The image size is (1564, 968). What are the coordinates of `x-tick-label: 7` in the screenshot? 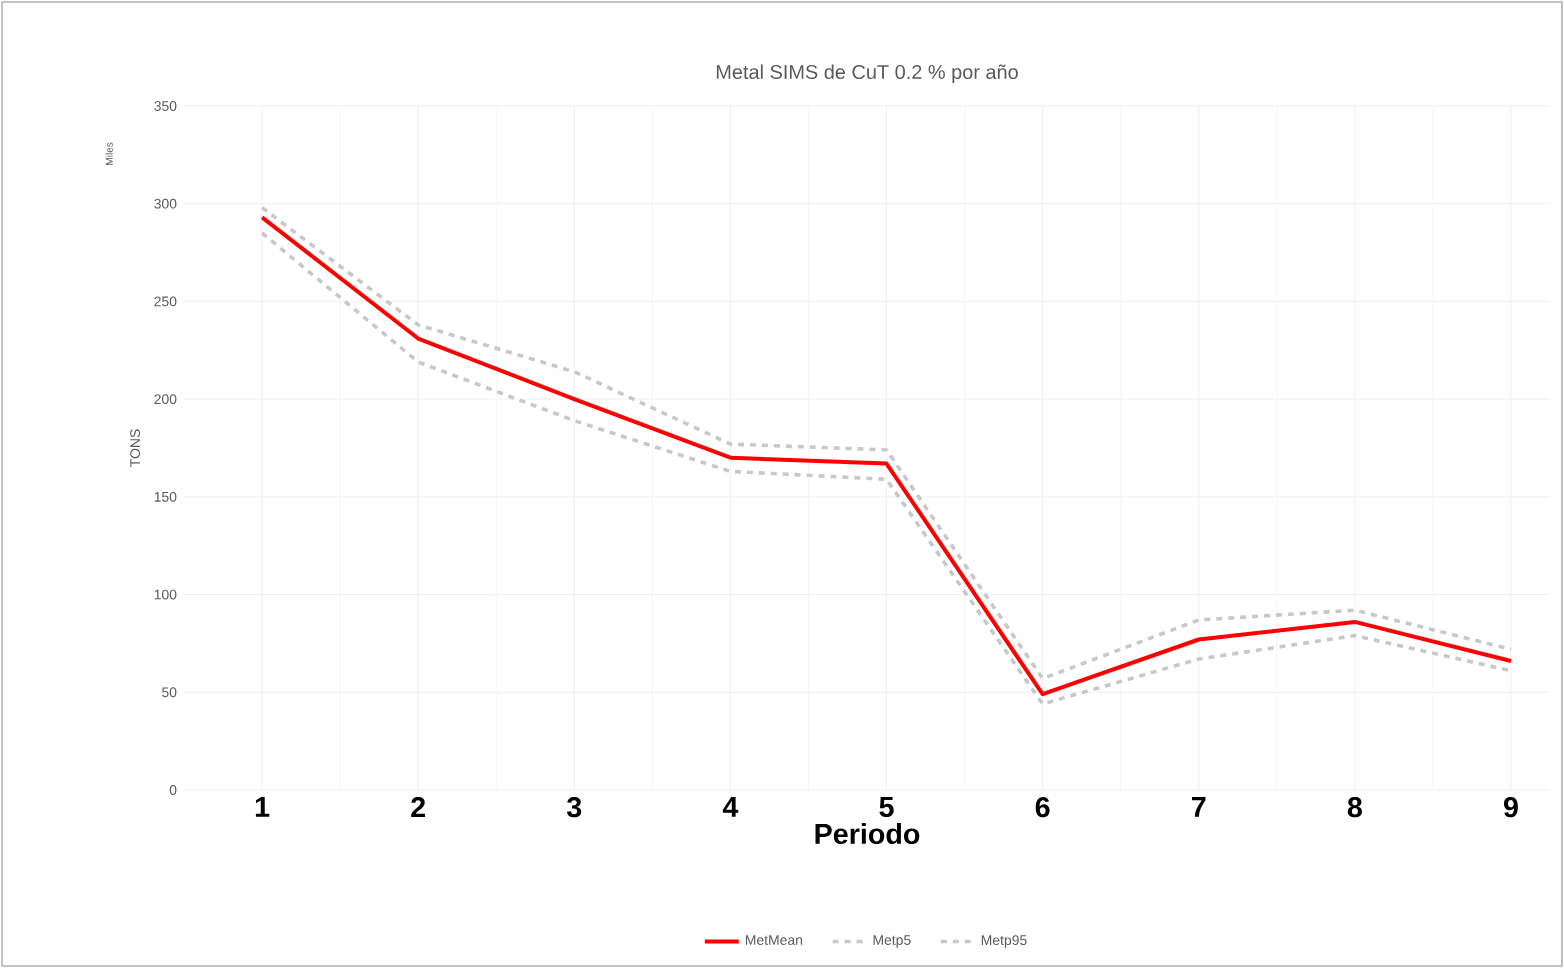 It's located at (1198, 807).